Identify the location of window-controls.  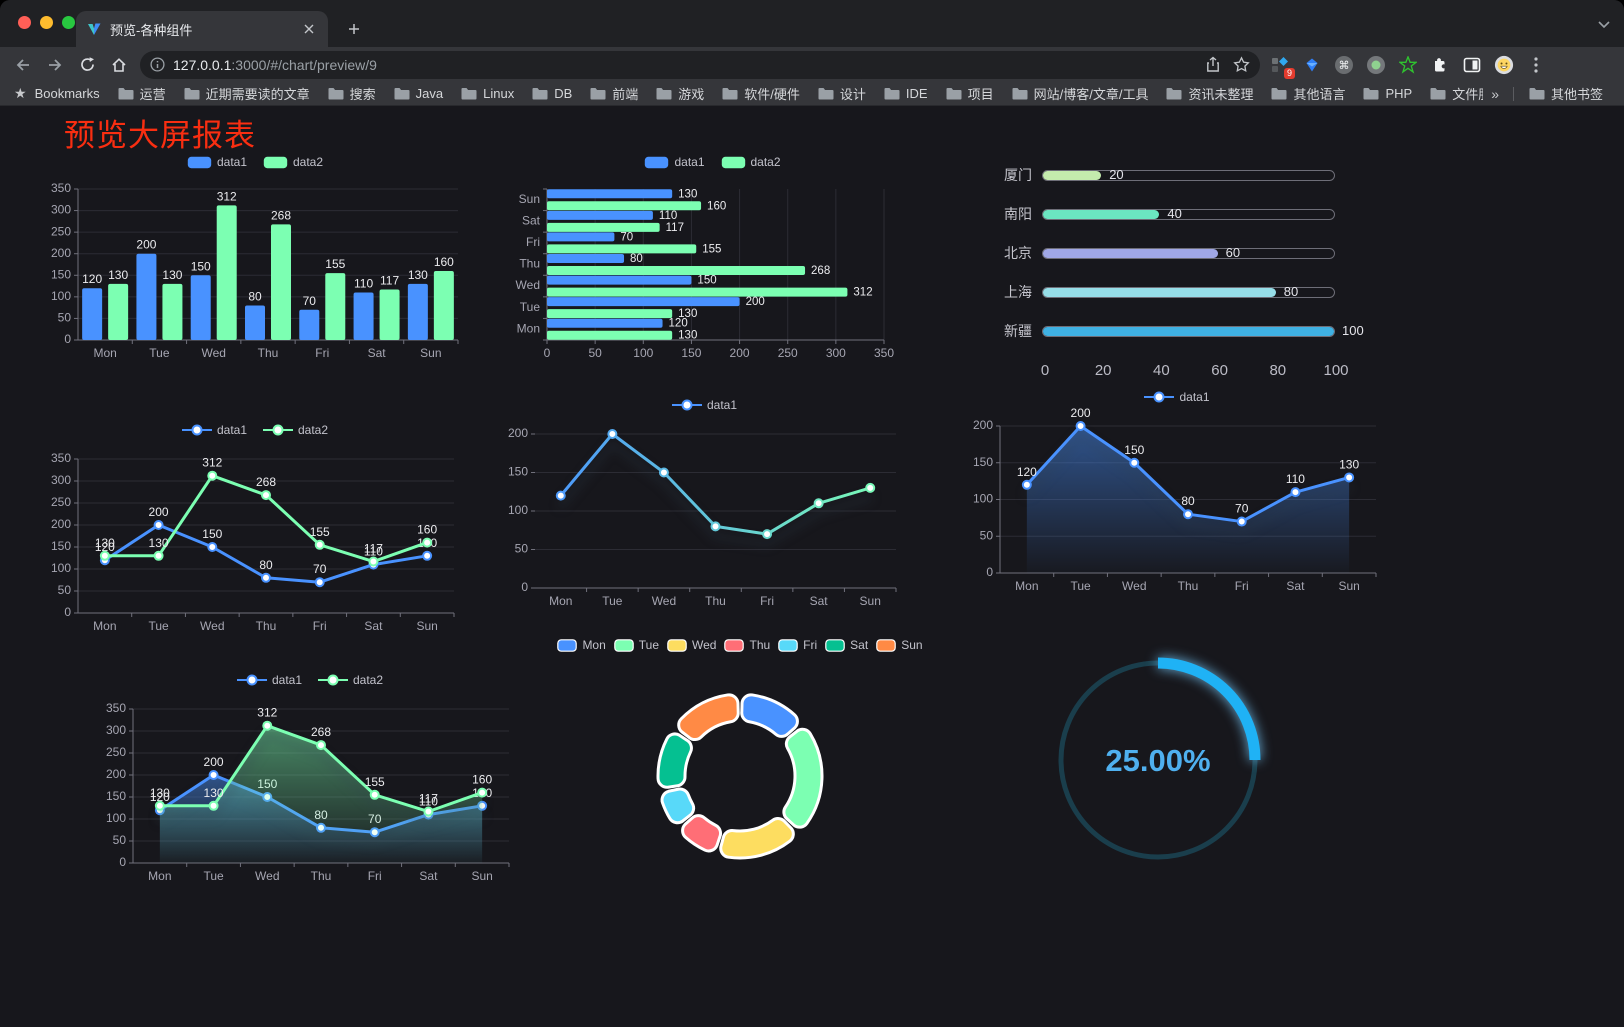
(46, 22).